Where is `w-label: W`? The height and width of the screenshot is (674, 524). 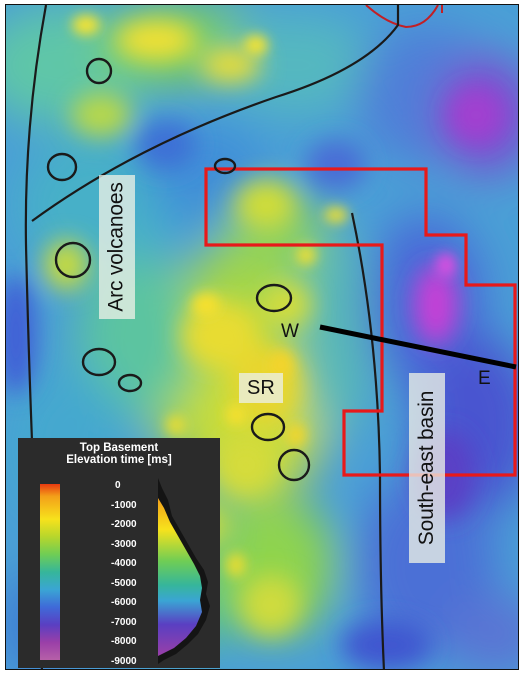
w-label: W is located at coordinates (290, 331).